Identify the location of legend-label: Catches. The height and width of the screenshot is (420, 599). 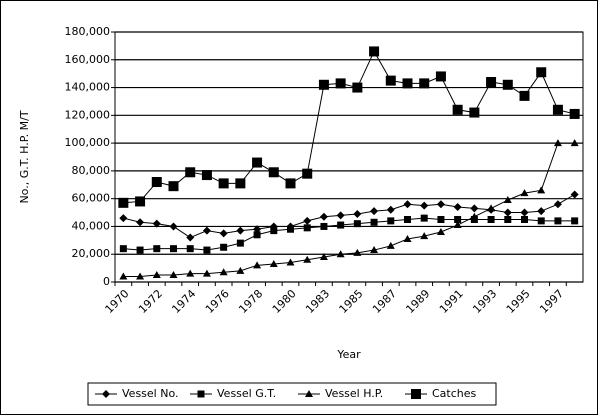
(454, 393).